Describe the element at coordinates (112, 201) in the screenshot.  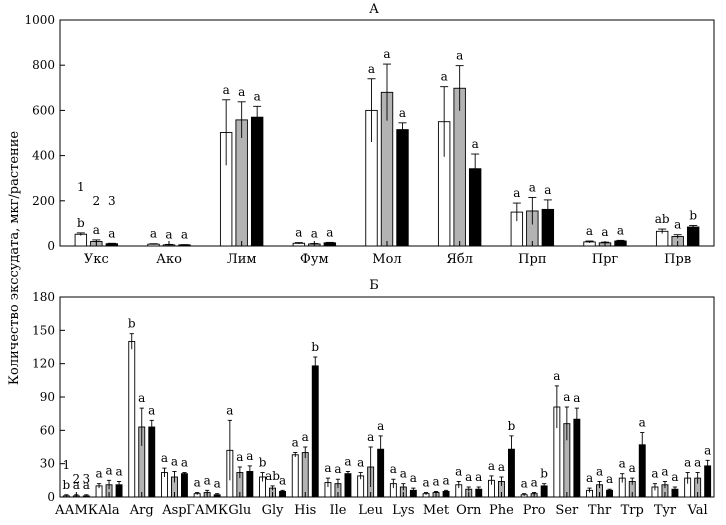
I see `series-number: 3` at that location.